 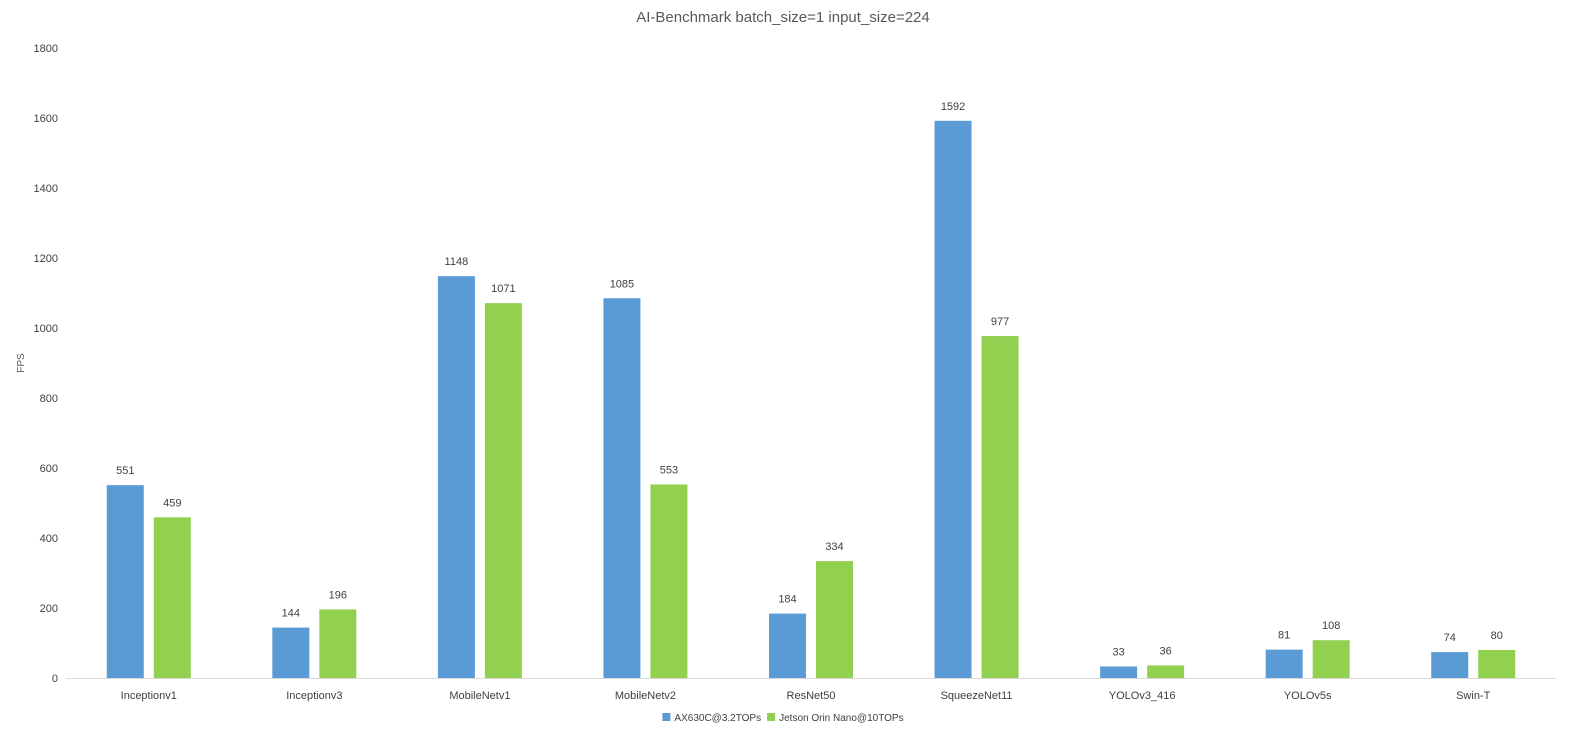 I want to click on y-axis: 0 200 400 600 800 1000 1200 1400 1600 1800, so click(x=46, y=364).